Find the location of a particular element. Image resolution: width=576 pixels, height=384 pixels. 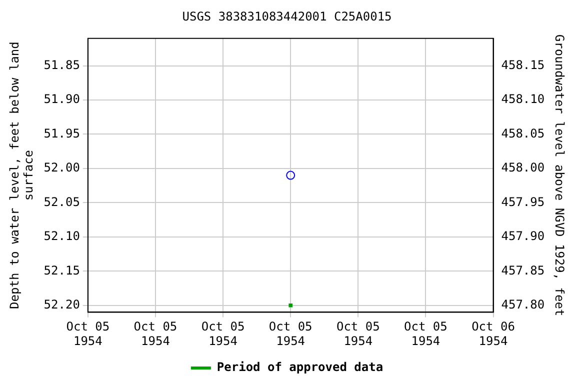

y-tick-label: 51.90 is located at coordinates (62, 99).